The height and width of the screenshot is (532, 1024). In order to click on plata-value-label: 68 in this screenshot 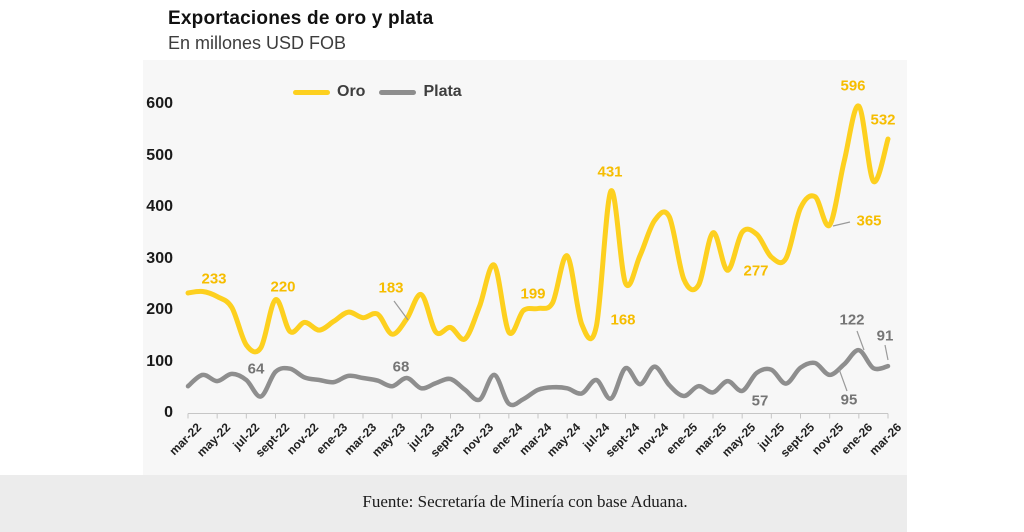, I will do `click(401, 367)`.